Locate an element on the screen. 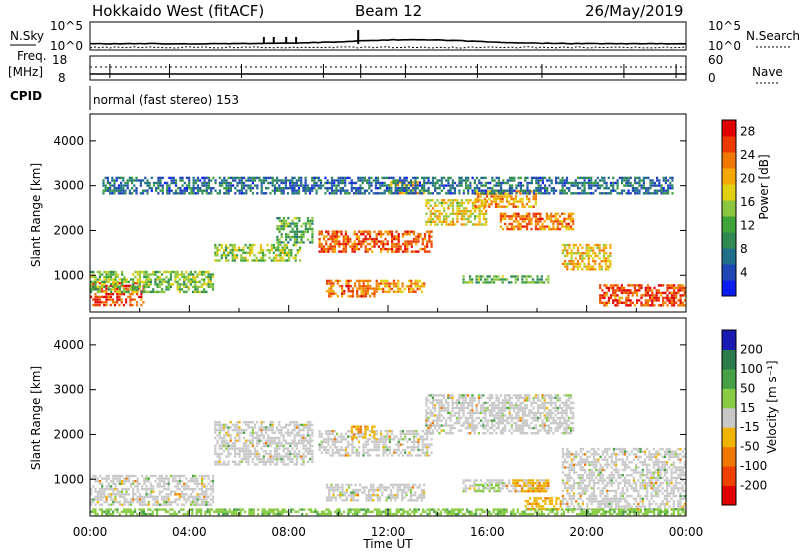 This screenshot has height=554, width=800. nsearch-trace is located at coordinates (388, 47).